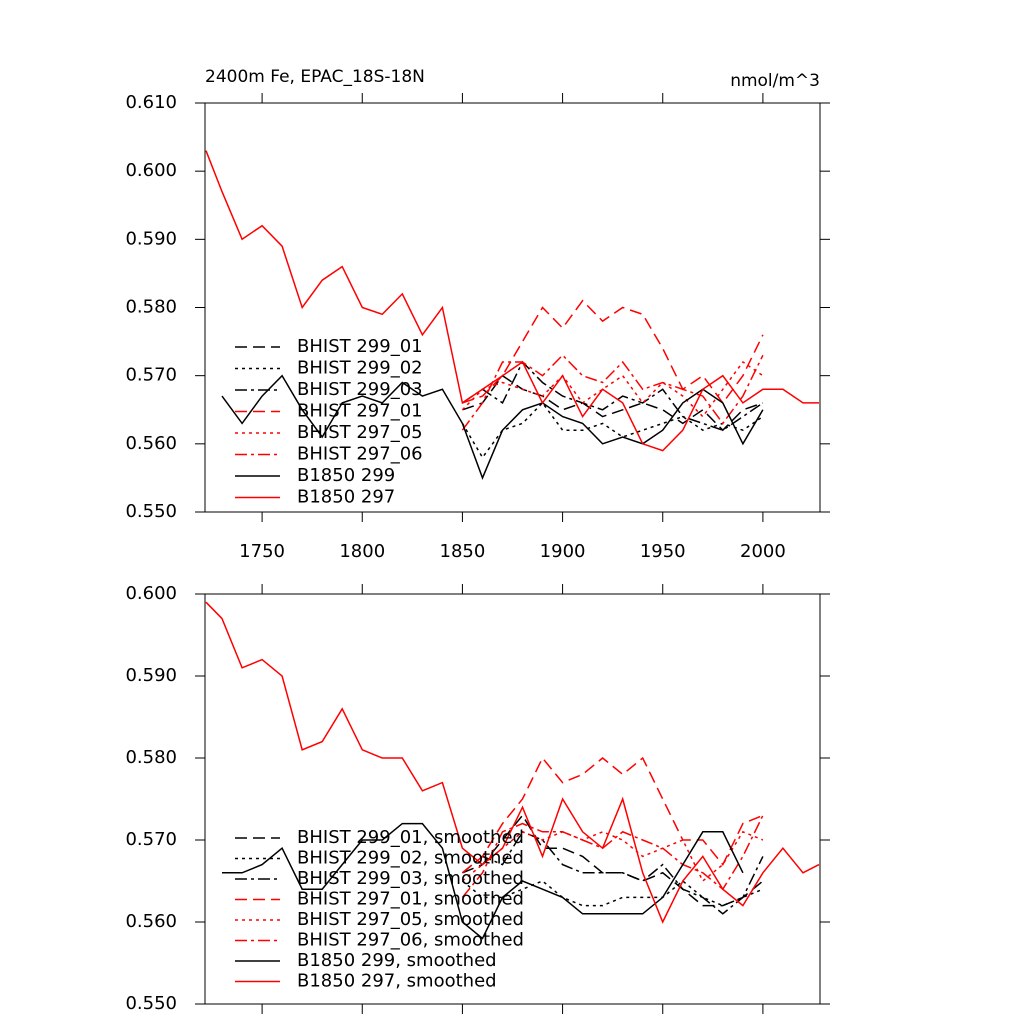 This screenshot has height=1024, width=1024. I want to click on legend-label: BHIST 297_05, smoothed, so click(410, 919).